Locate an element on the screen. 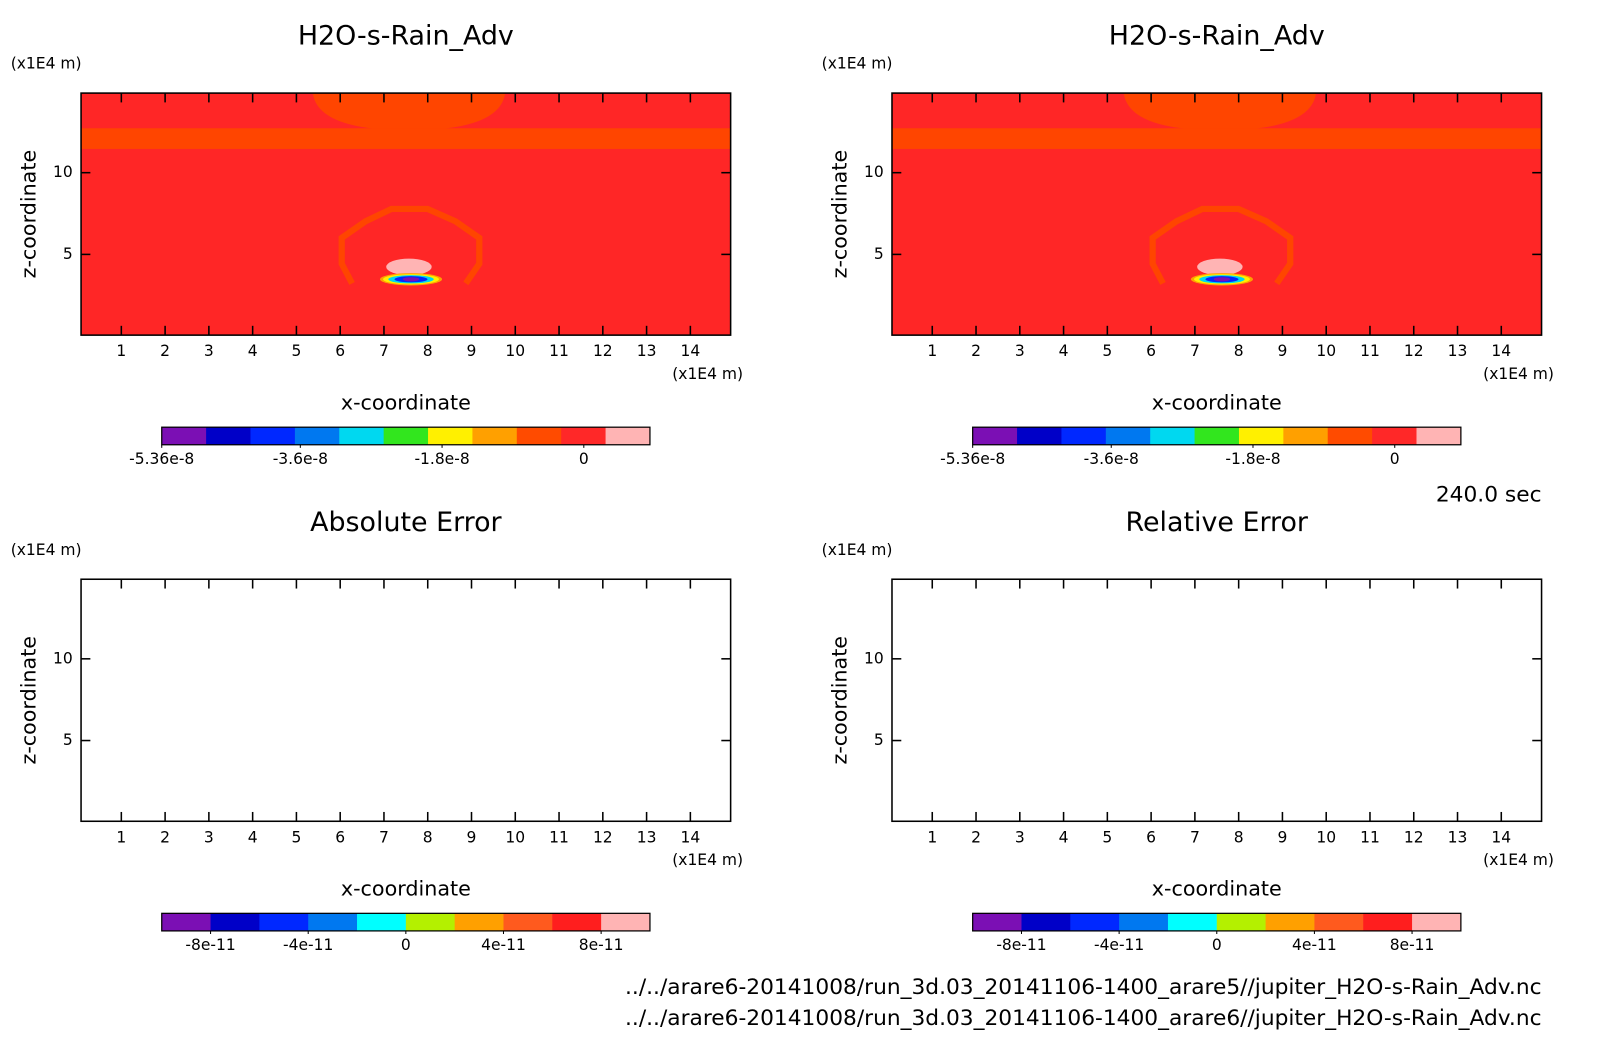 Image resolution: width=1604 pixels, height=1054 pixels. y-tick-label: 10 is located at coordinates (63, 658).